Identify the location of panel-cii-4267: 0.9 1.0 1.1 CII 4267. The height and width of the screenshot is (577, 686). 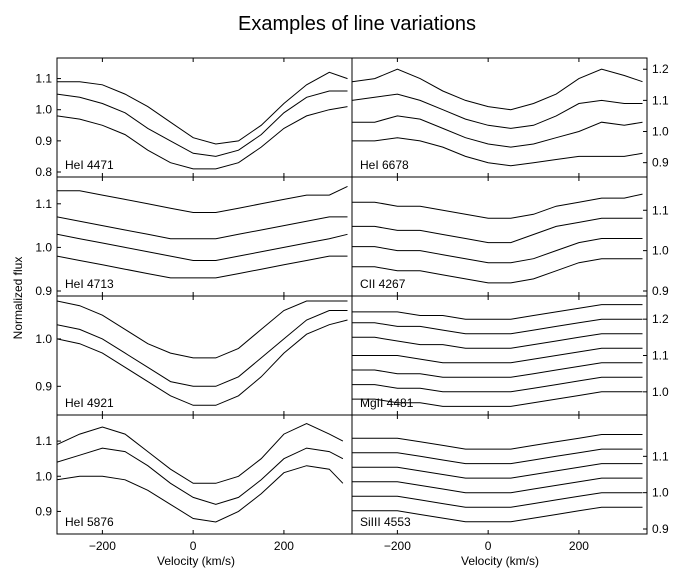
(510, 237).